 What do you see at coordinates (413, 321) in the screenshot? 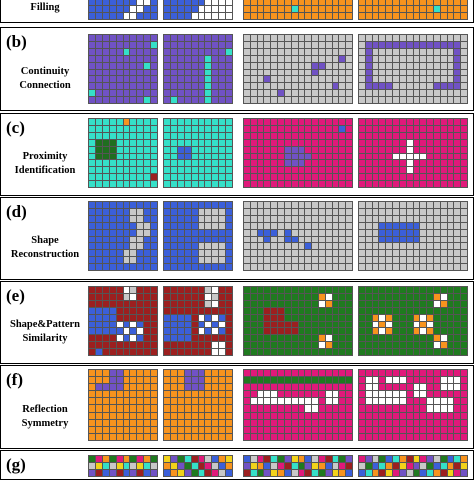
I see `grid-e4` at bounding box center [413, 321].